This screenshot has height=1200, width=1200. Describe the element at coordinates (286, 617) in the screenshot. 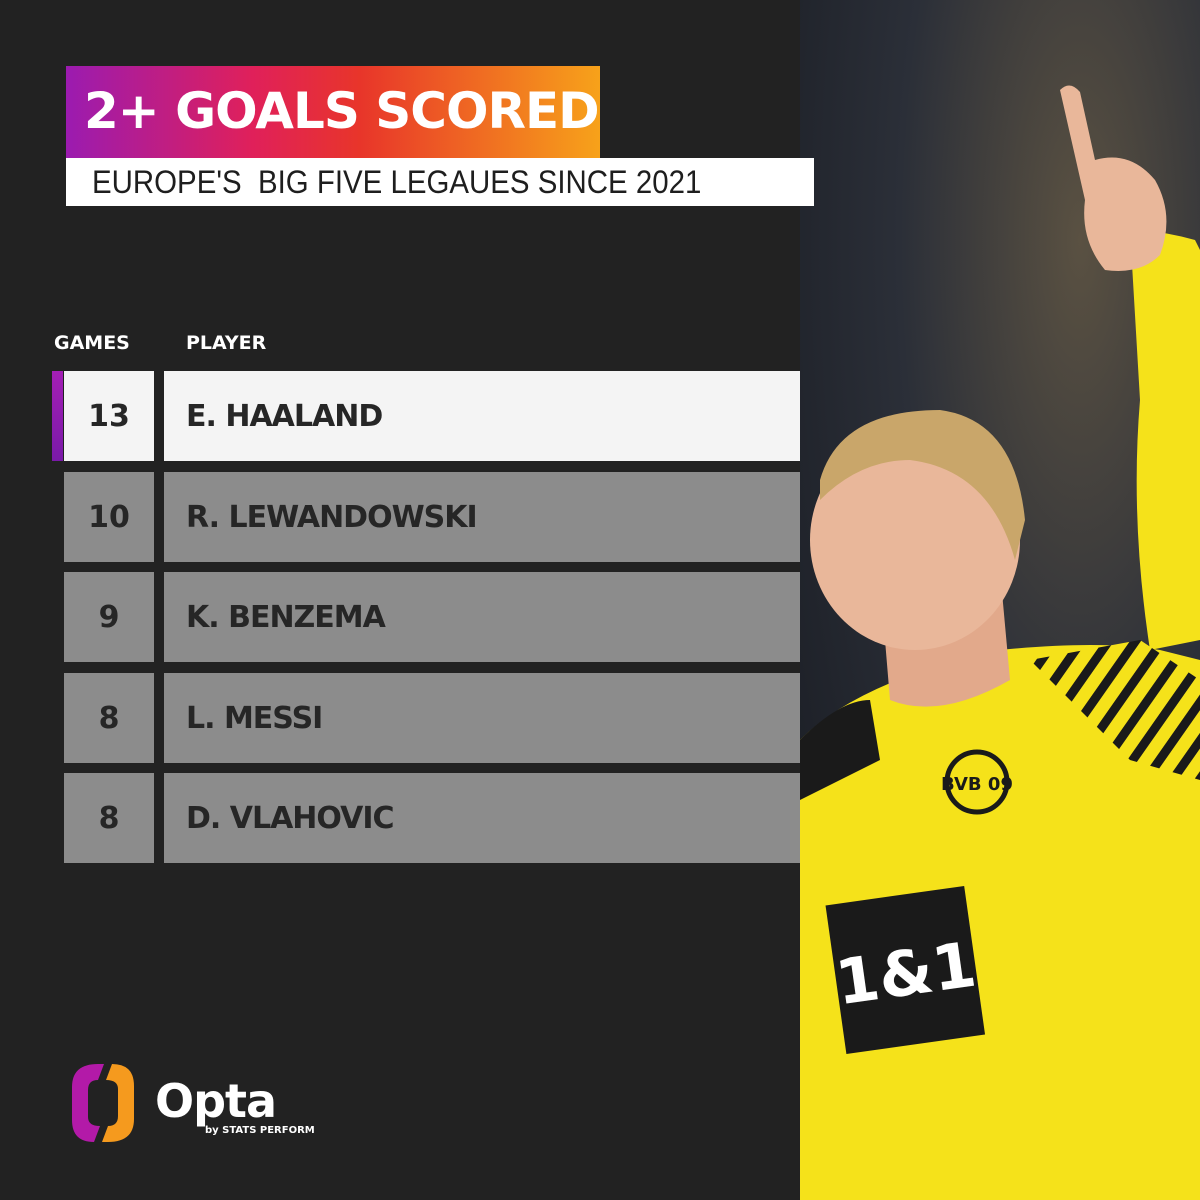

I see `player-name: K. BENZEMA` at that location.